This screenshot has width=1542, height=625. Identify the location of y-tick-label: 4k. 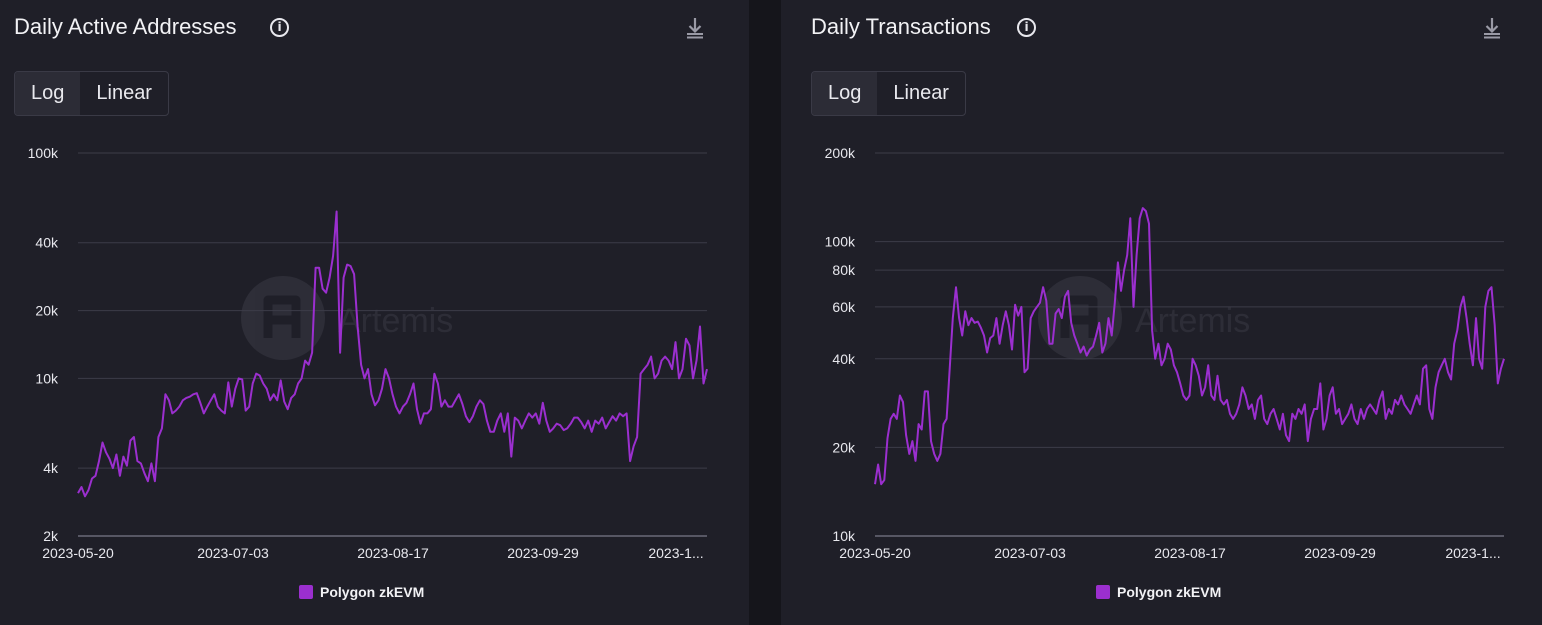
(51, 468).